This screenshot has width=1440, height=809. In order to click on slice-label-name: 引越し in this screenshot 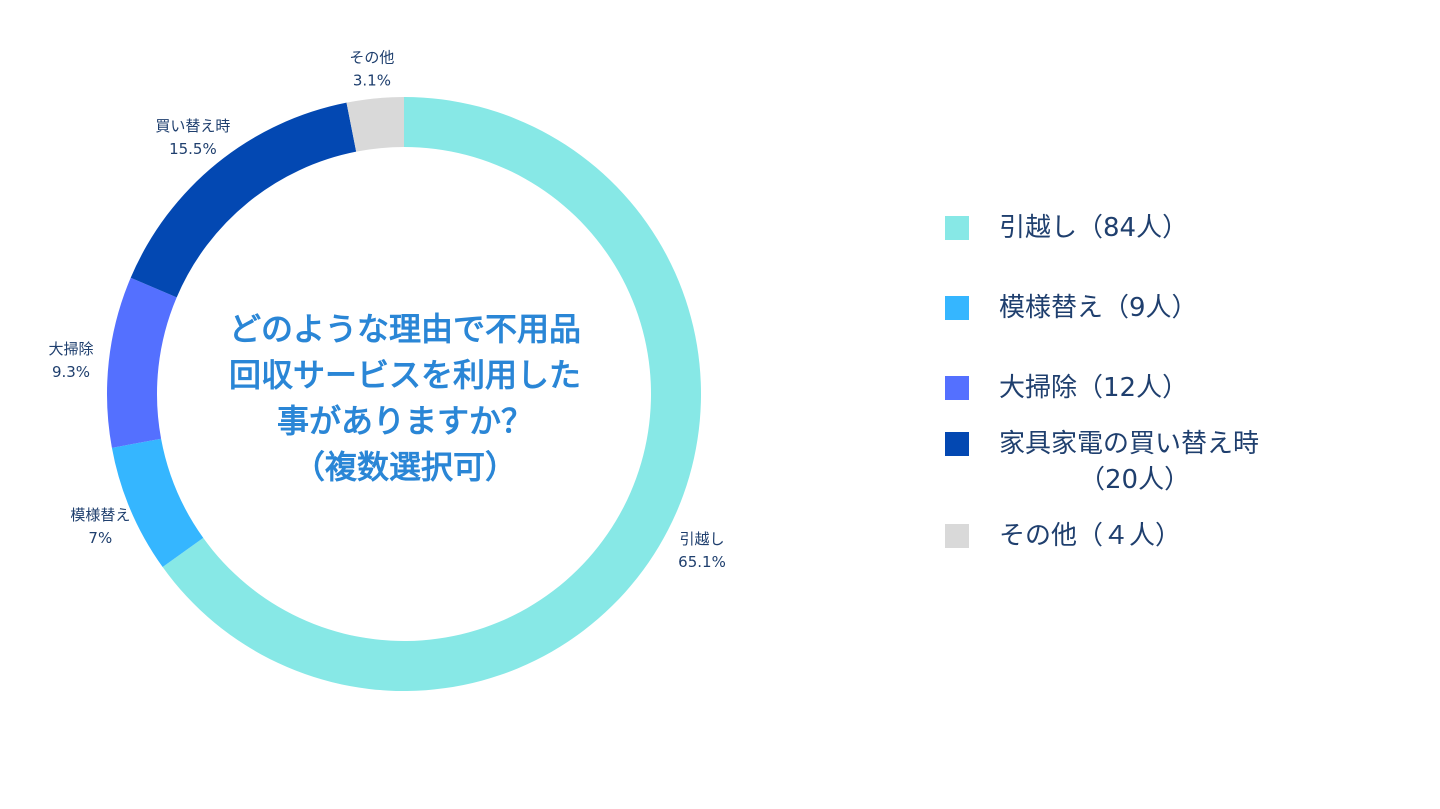, I will do `click(702, 539)`.